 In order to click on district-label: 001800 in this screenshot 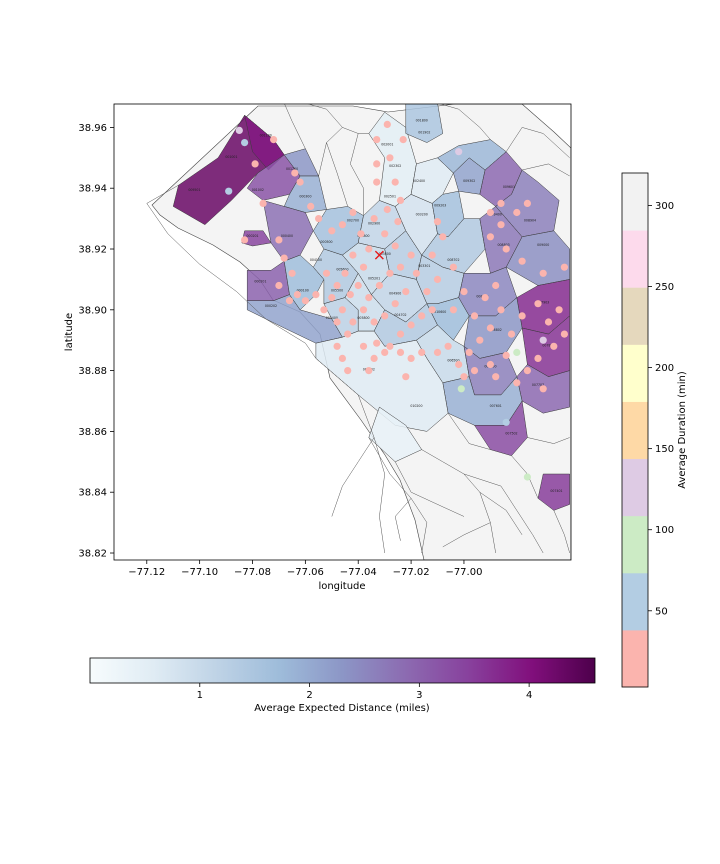, I will do `click(422, 120)`.